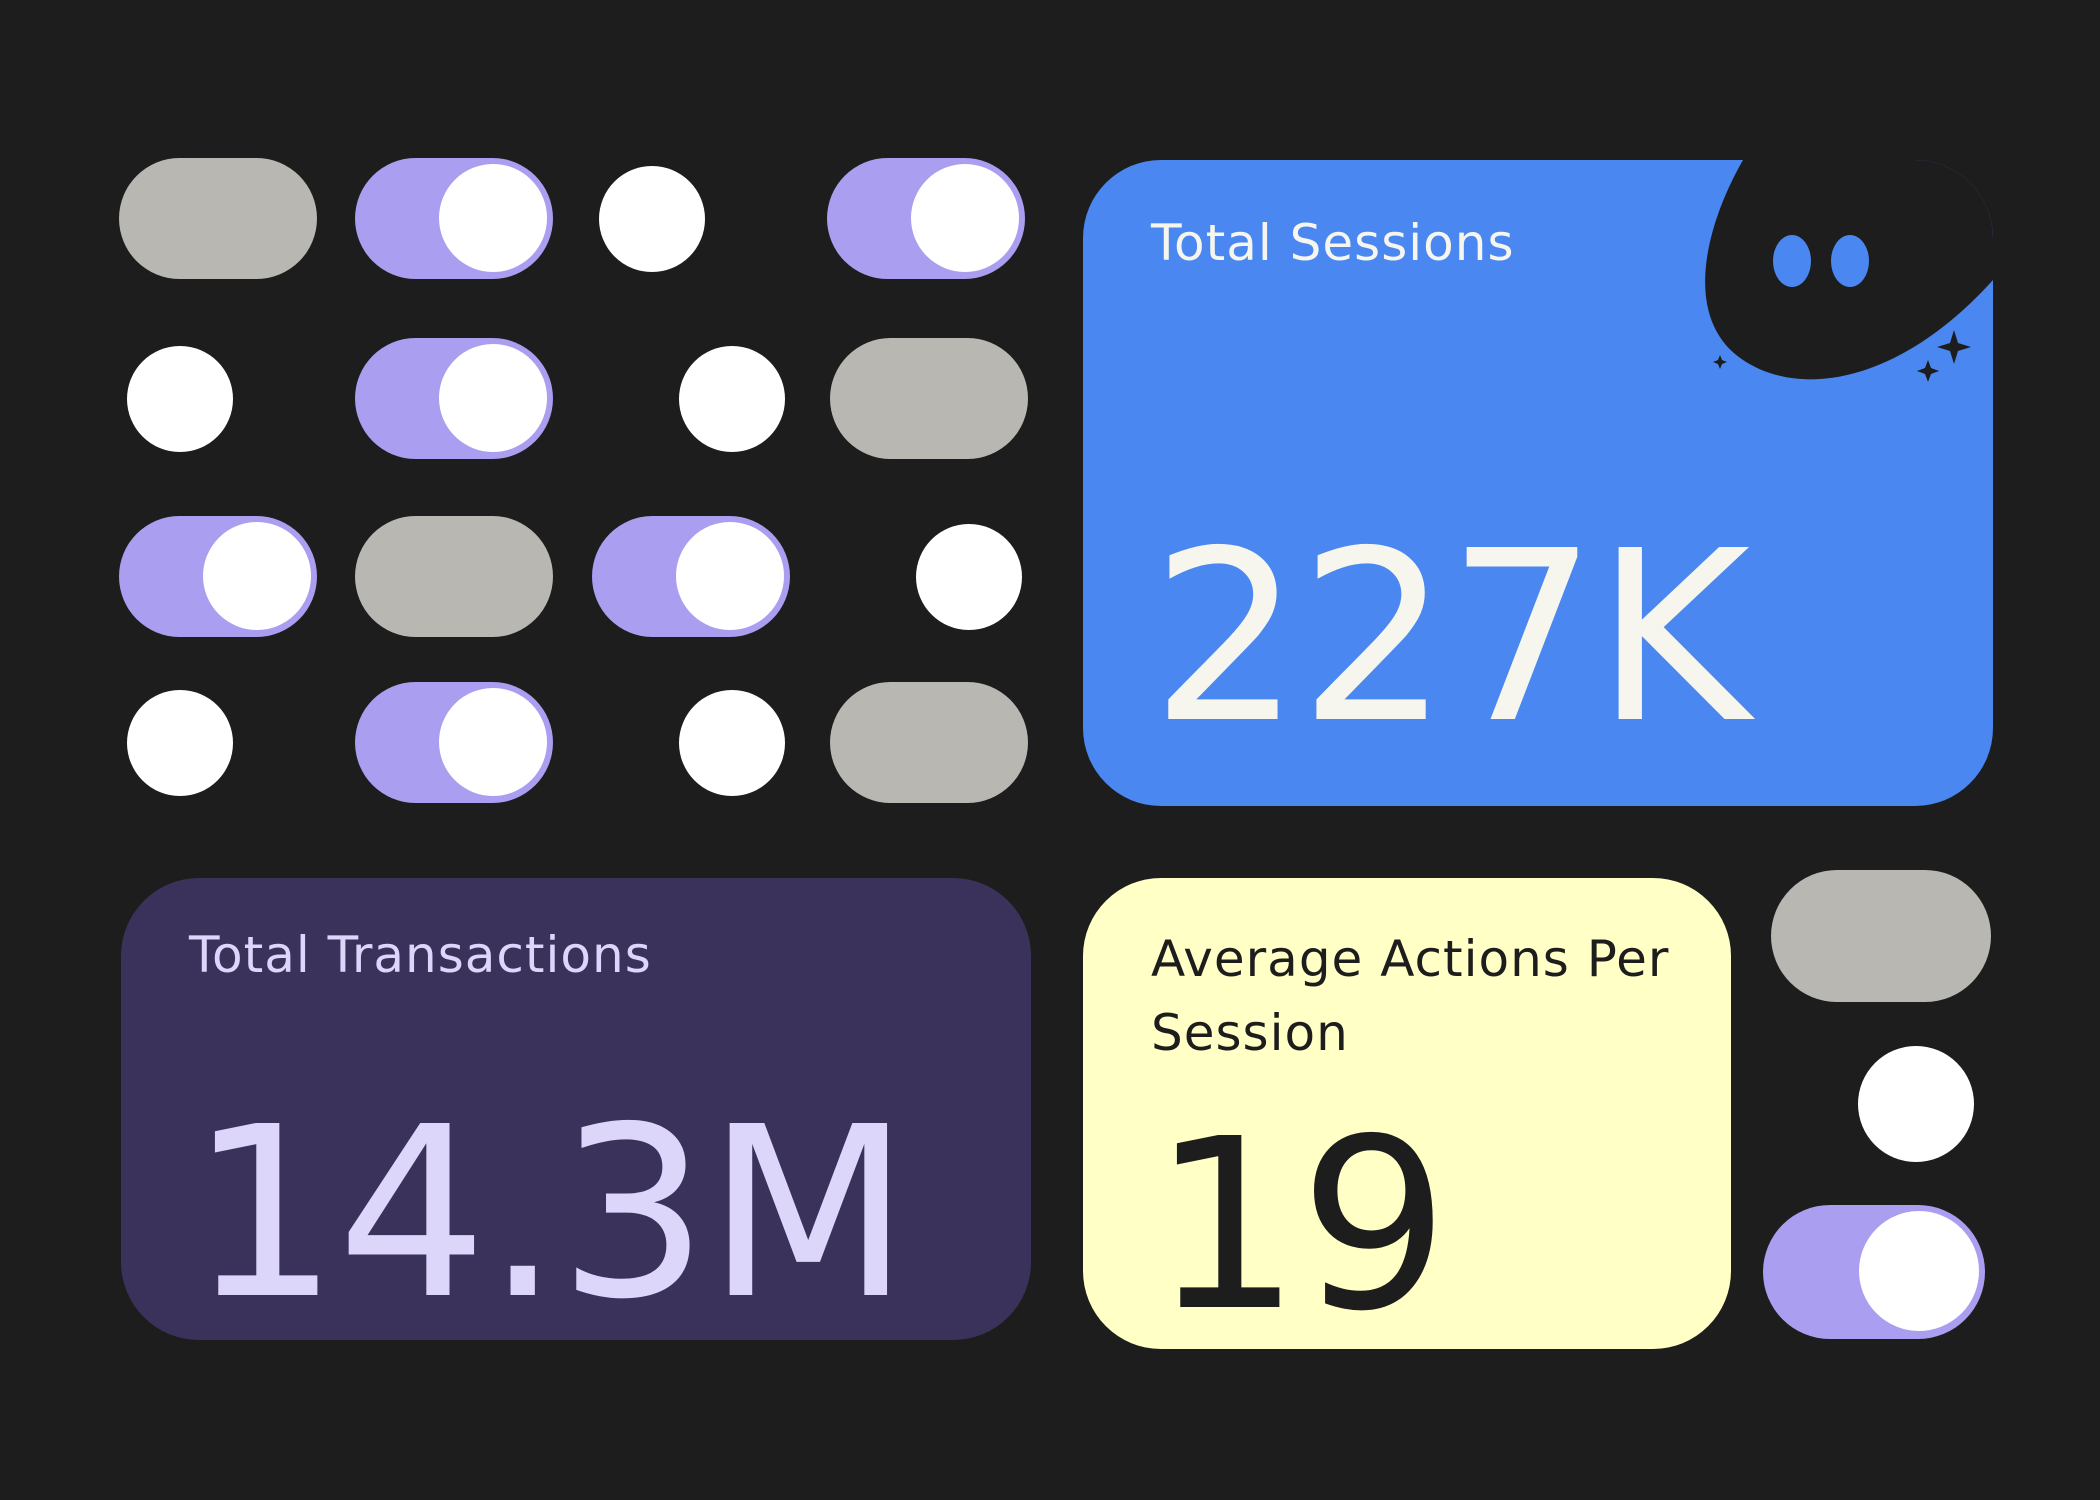  I want to click on sessions-value: 227K, so click(1450, 637).